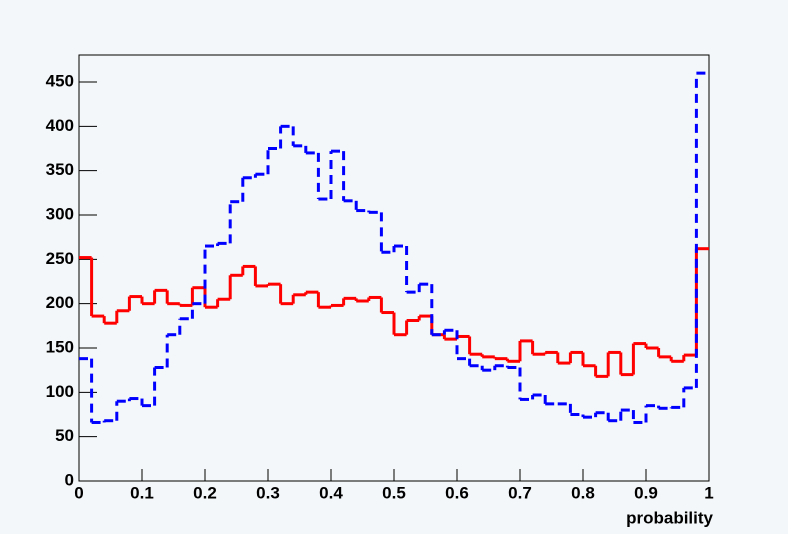  Describe the element at coordinates (60, 391) in the screenshot. I see `y-tick-label: 100` at that location.